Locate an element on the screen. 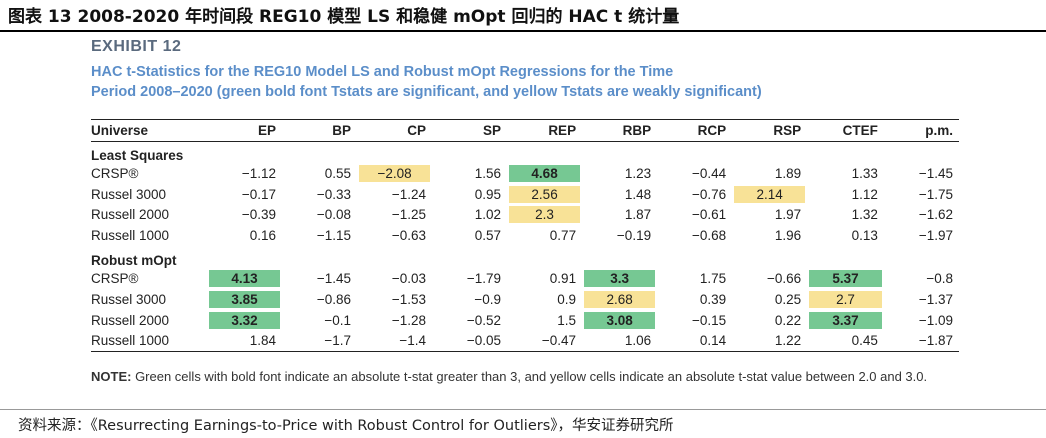 This screenshot has height=438, width=1046. table-cell: 0.22 is located at coordinates (769, 320).